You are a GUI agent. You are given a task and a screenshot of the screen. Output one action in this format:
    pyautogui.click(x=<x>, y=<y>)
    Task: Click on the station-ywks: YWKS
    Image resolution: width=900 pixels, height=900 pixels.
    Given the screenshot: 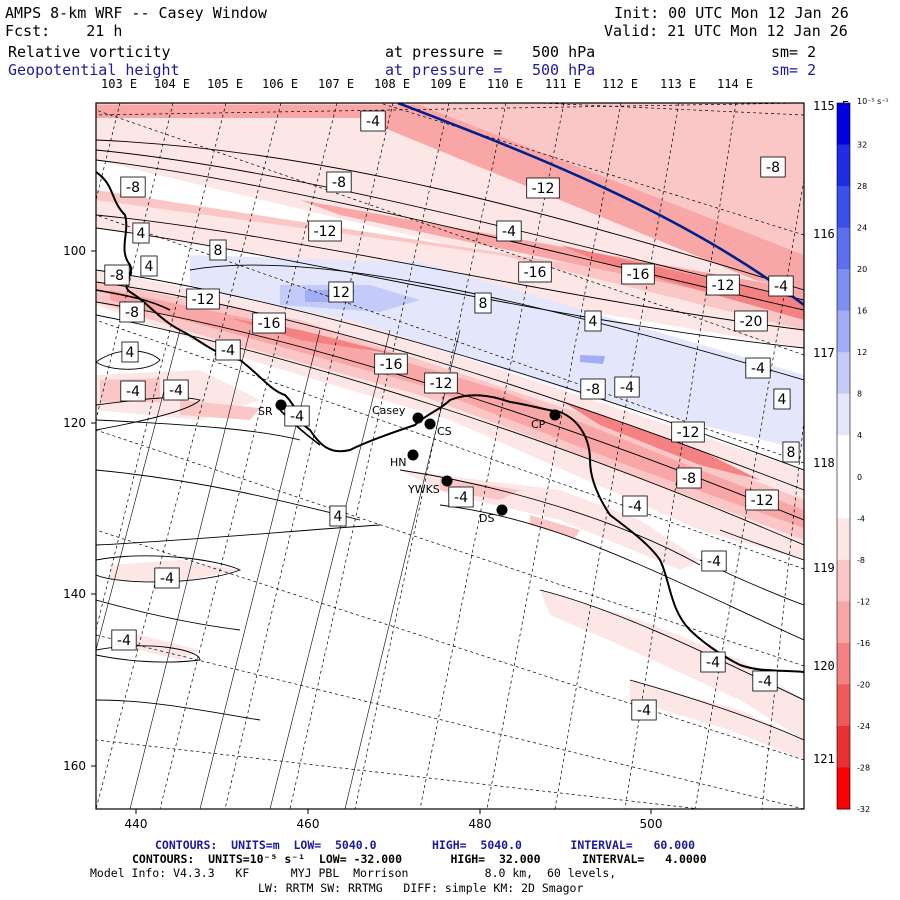 What is the action you would take?
    pyautogui.click(x=430, y=485)
    